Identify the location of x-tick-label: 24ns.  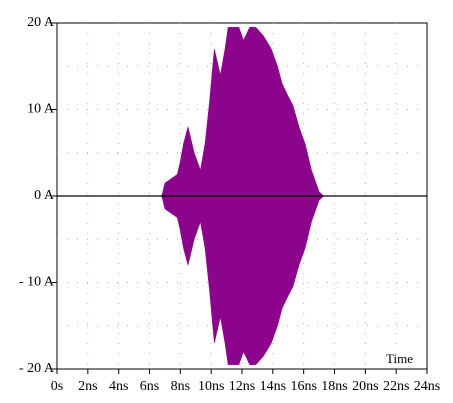
(427, 386).